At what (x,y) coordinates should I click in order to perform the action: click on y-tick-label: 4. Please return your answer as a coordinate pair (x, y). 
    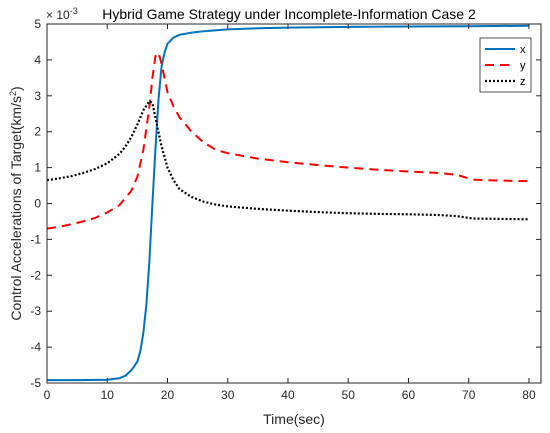
    Looking at the image, I should click on (37, 60).